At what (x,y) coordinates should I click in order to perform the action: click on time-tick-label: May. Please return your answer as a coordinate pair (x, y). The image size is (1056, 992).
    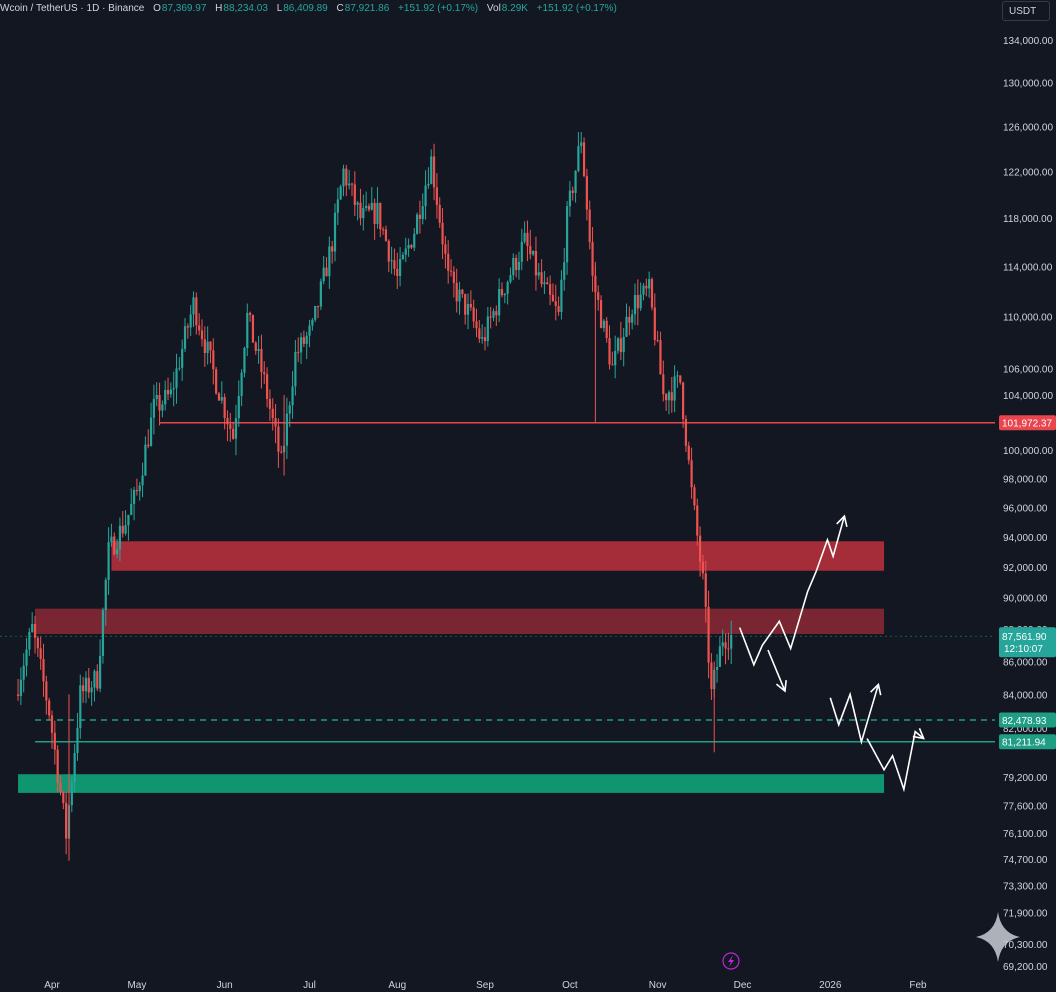
    Looking at the image, I should click on (136, 985).